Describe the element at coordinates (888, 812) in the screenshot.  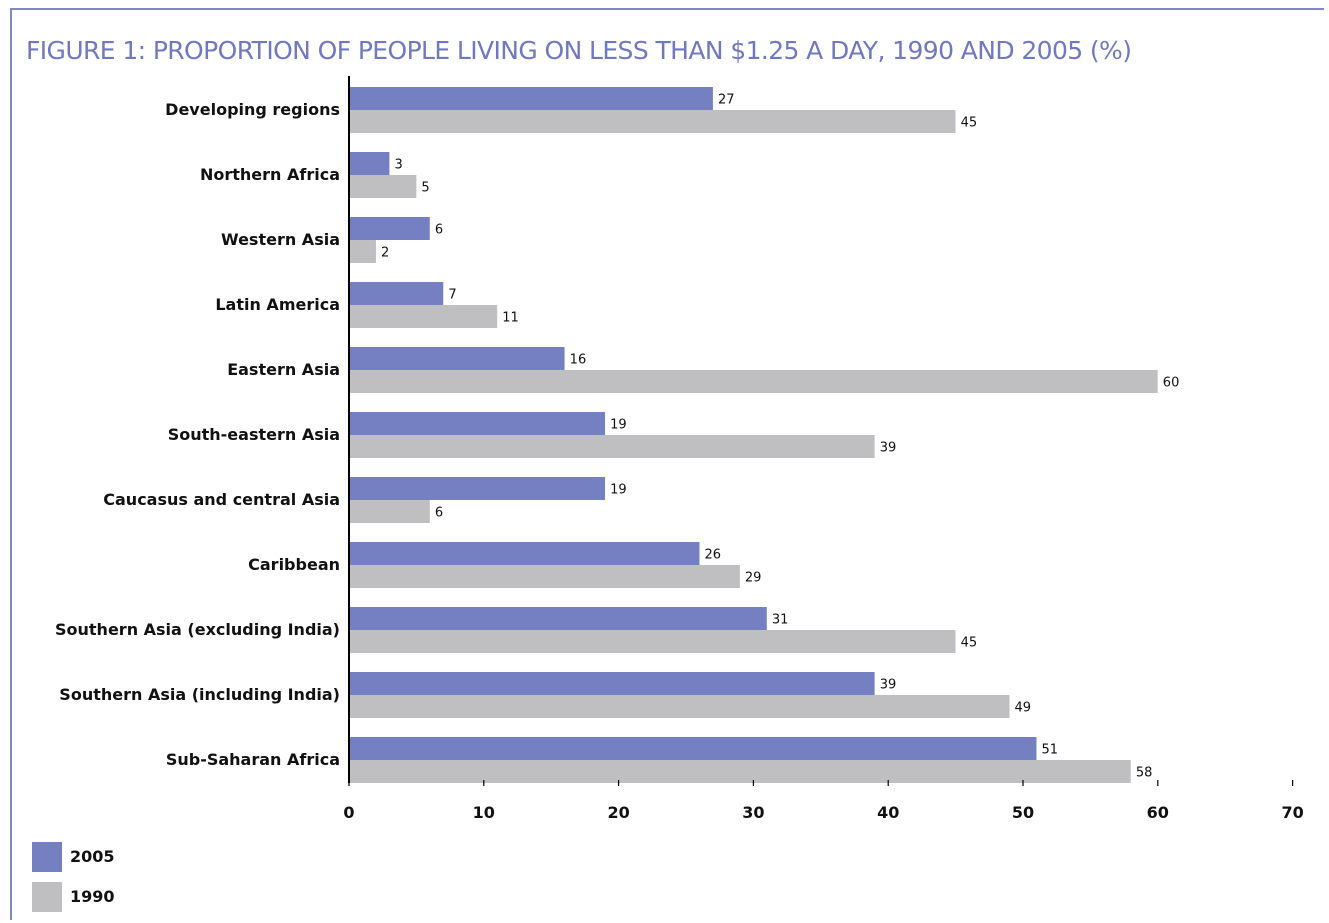
I see `x-tick-label-4: 40` at that location.